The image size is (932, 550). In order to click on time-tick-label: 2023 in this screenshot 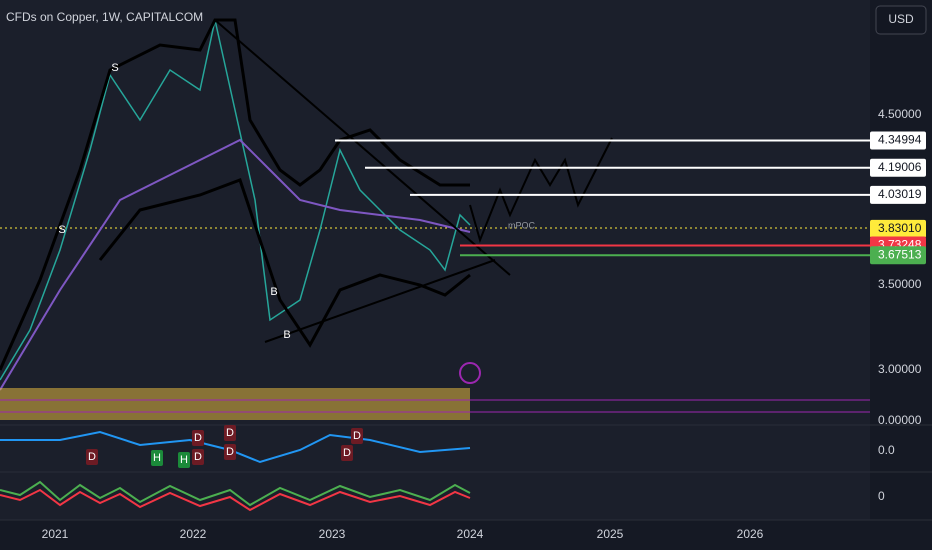, I will do `click(332, 534)`.